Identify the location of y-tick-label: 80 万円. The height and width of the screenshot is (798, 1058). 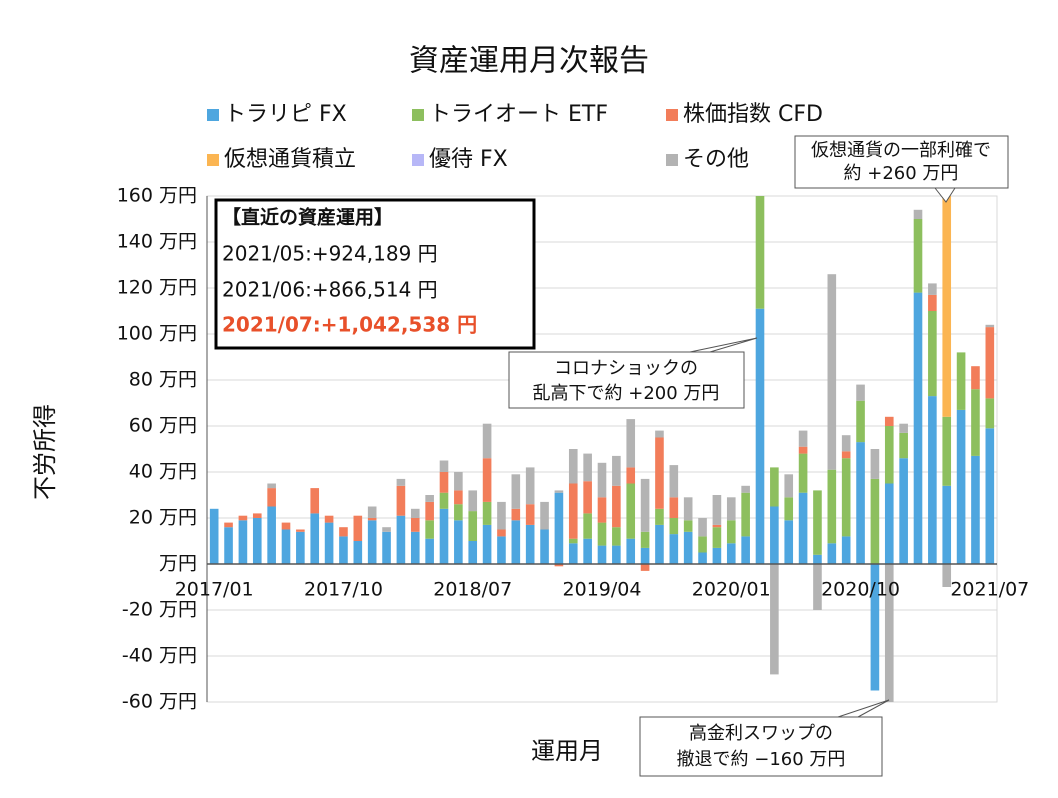
(163, 380).